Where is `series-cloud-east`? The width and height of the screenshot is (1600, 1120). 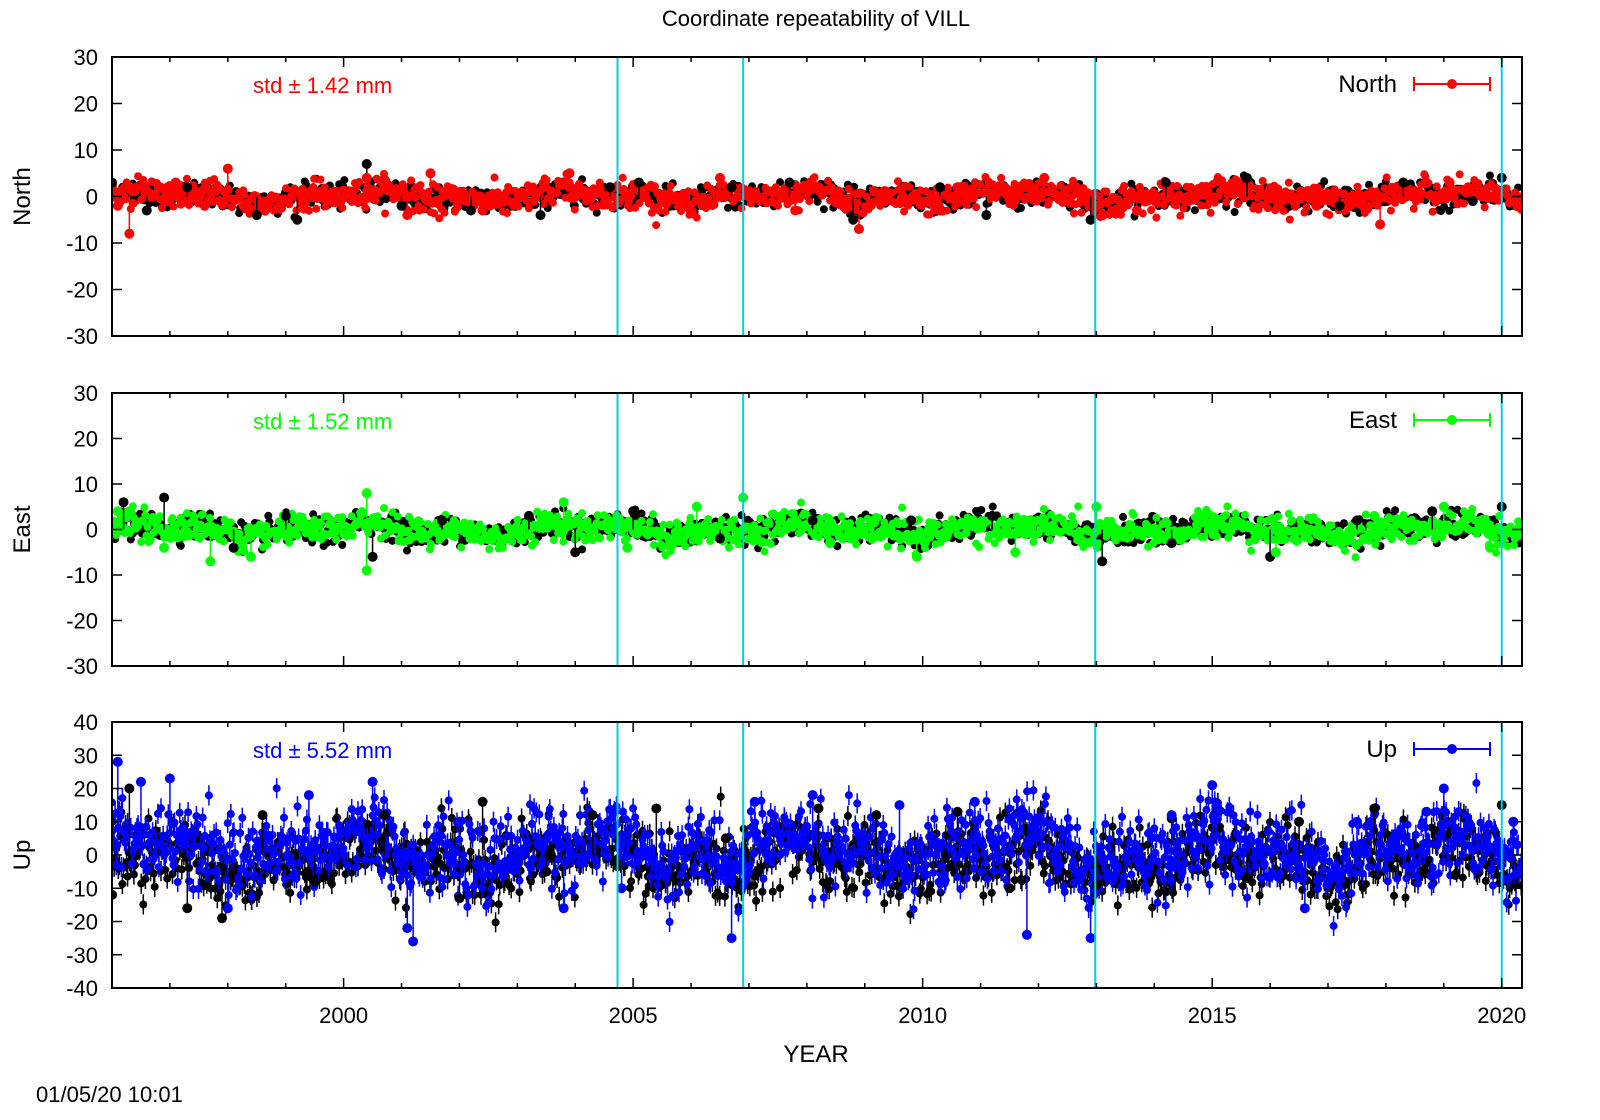
series-cloud-east is located at coordinates (817, 530).